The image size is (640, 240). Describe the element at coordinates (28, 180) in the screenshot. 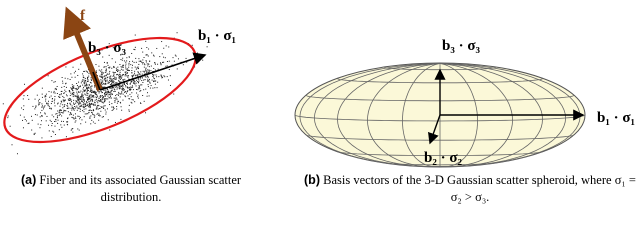

I see `caption-label: (a)` at that location.